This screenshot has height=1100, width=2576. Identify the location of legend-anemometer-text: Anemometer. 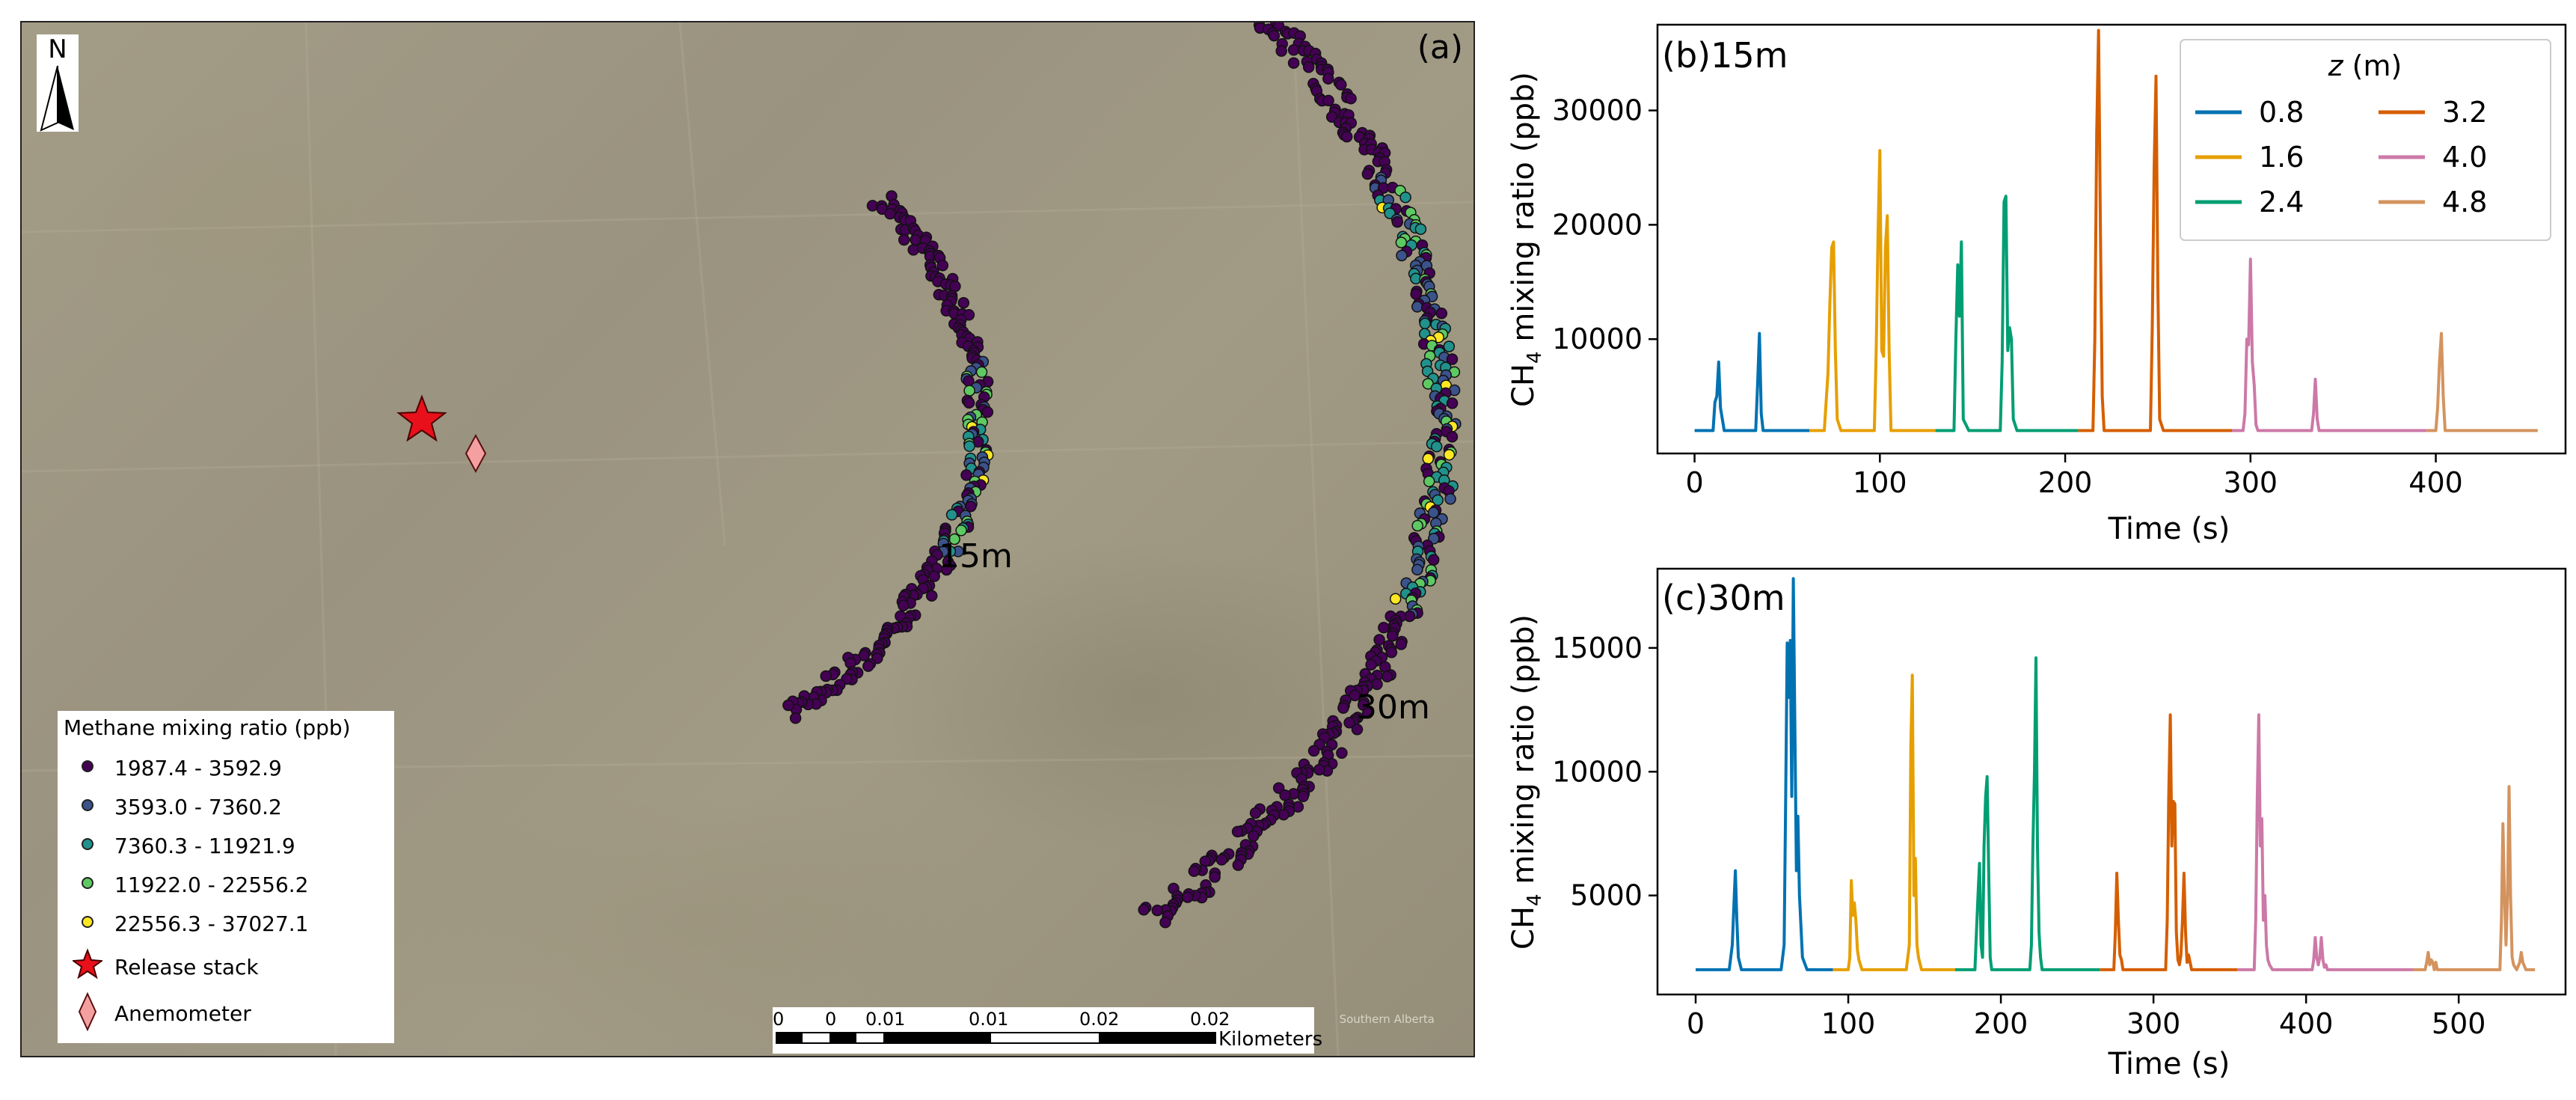
(182, 1014).